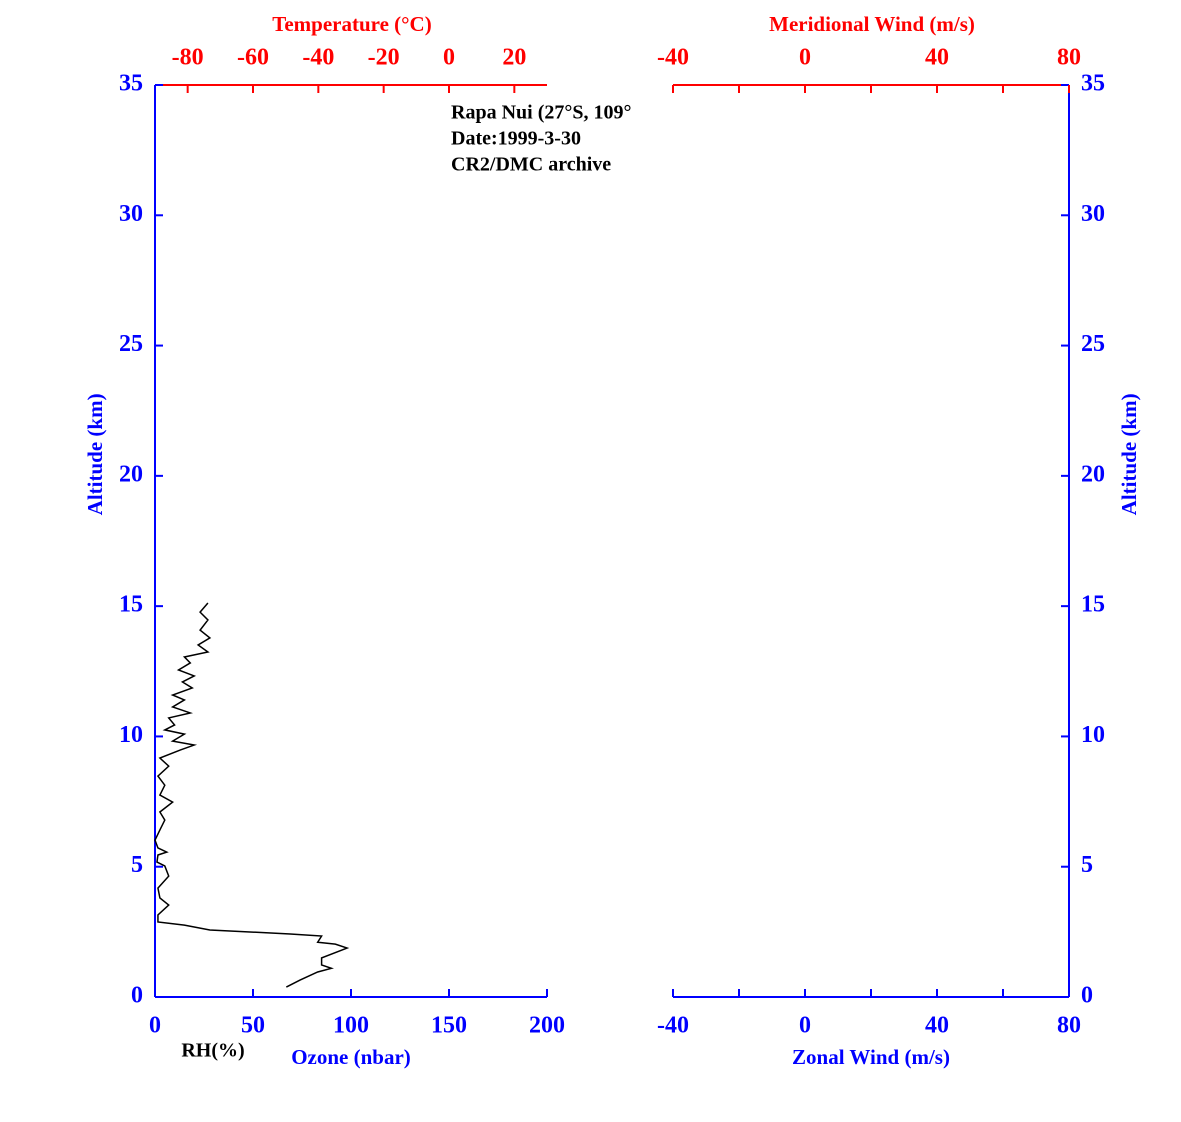 This screenshot has height=1122, width=1181. I want to click on data-line, so click(252, 795).